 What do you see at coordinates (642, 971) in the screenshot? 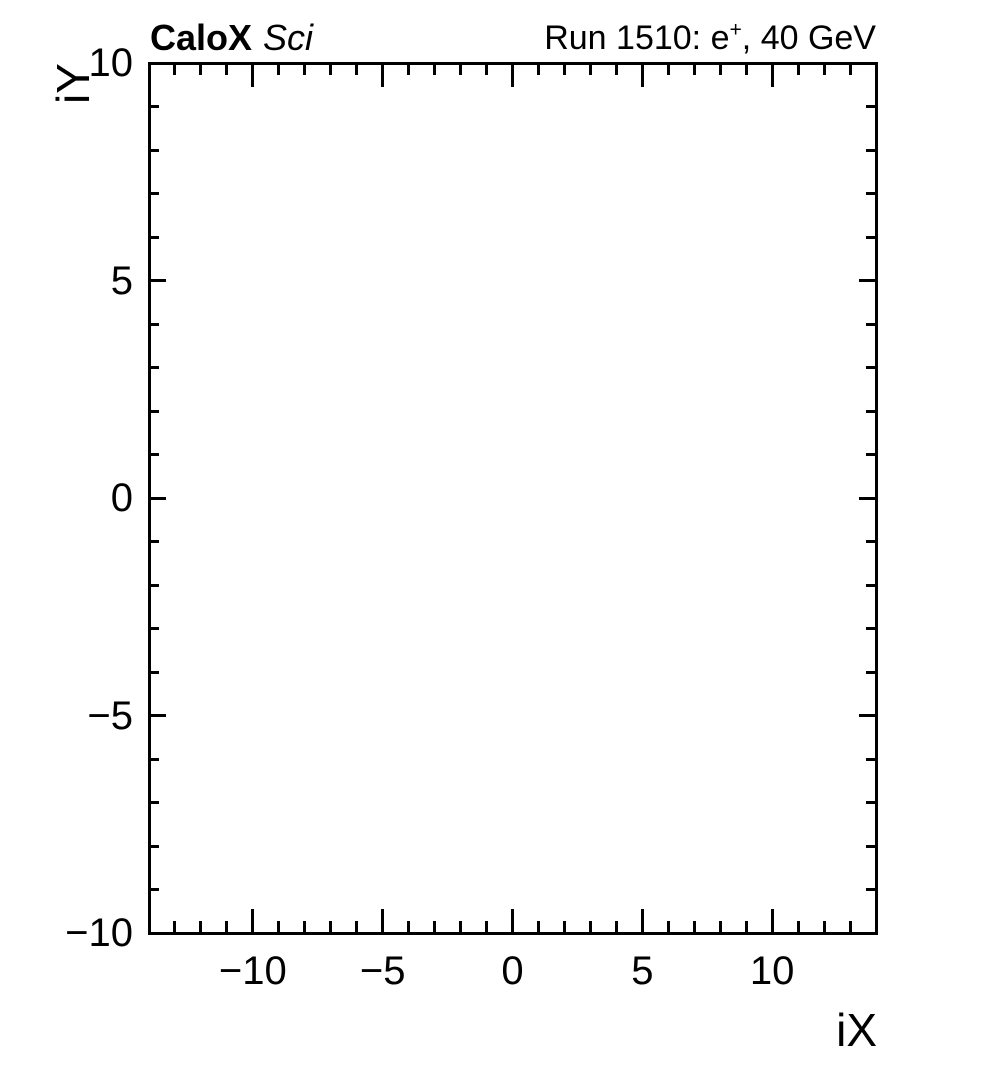
I see `x-tick-label: 5` at bounding box center [642, 971].